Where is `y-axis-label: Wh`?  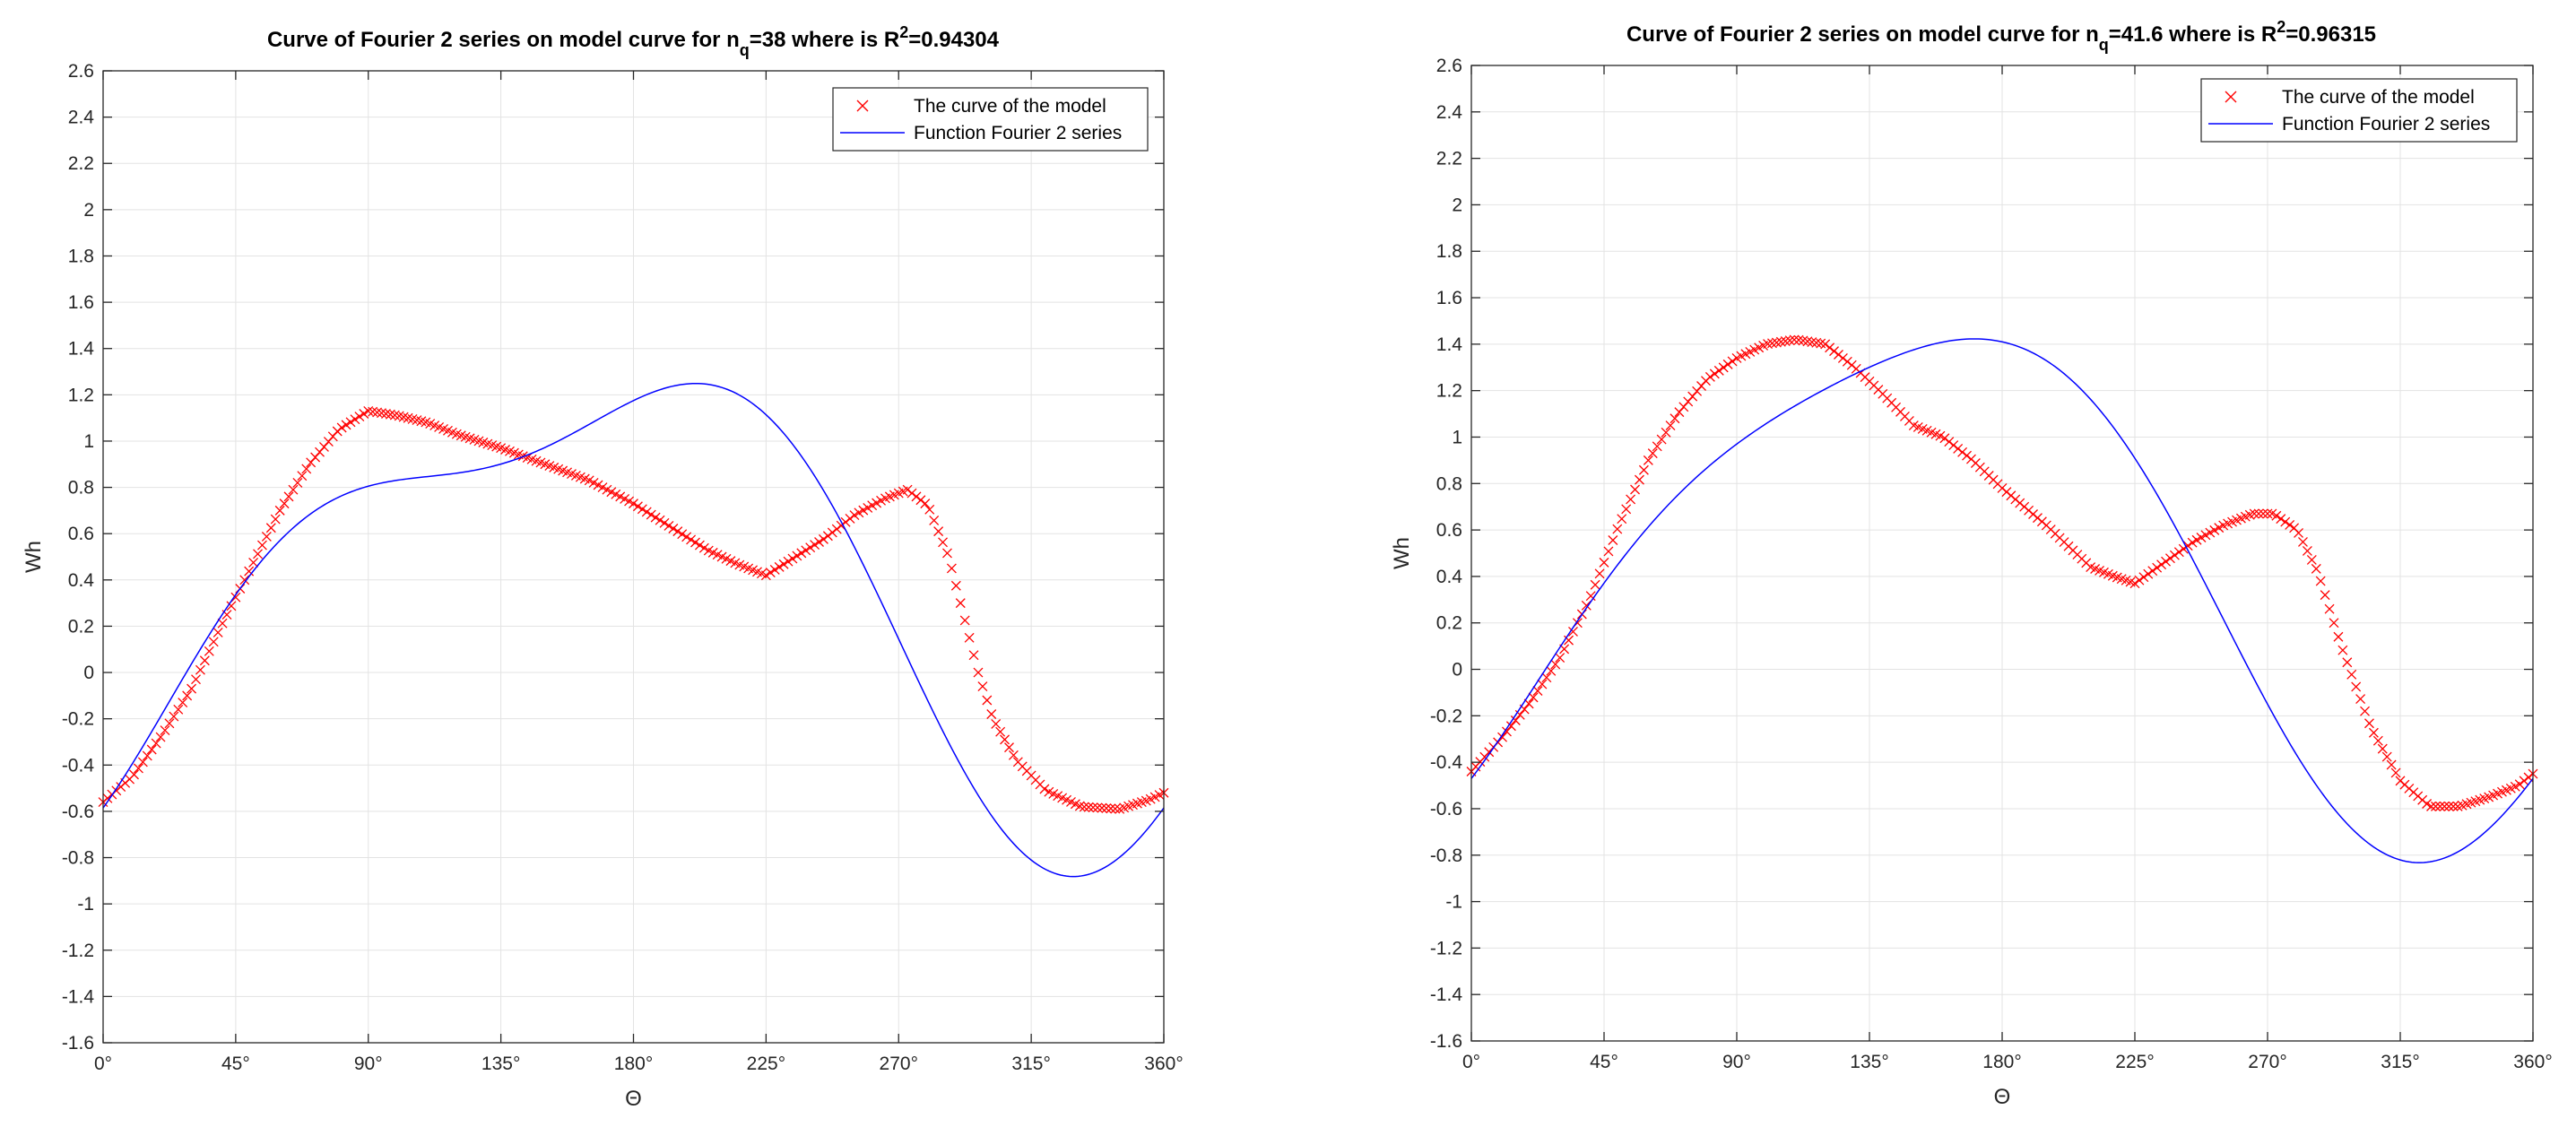
y-axis-label: Wh is located at coordinates (1402, 553).